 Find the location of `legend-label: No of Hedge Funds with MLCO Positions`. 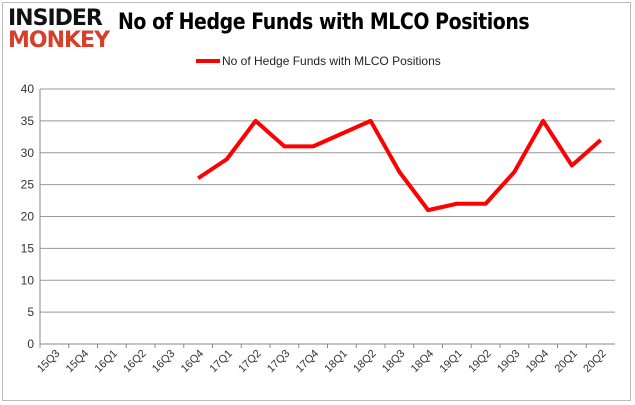

legend-label: No of Hedge Funds with MLCO Positions is located at coordinates (331, 61).